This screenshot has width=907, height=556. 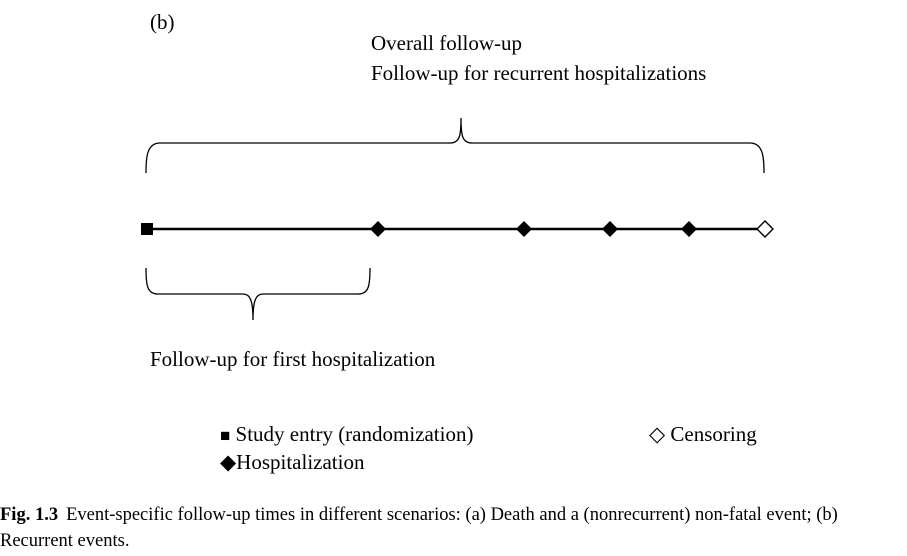 I want to click on legend-censoring: ◇ Censoring, so click(x=703, y=434).